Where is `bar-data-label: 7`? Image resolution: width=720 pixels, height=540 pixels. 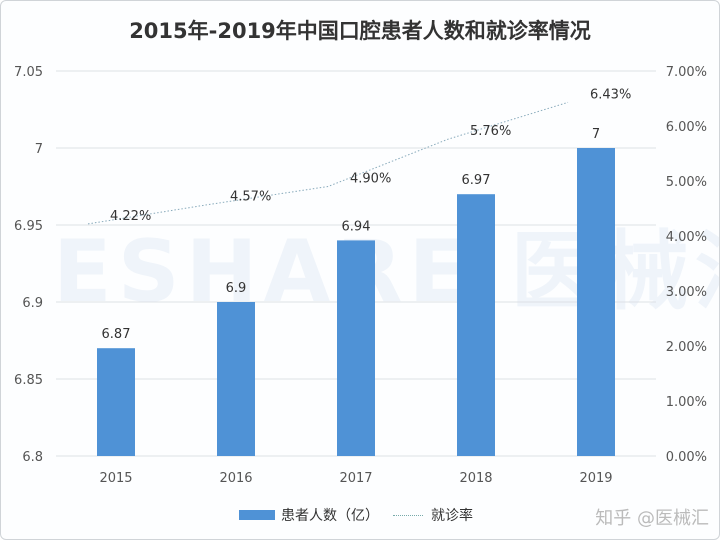
bar-data-label: 7 is located at coordinates (596, 134).